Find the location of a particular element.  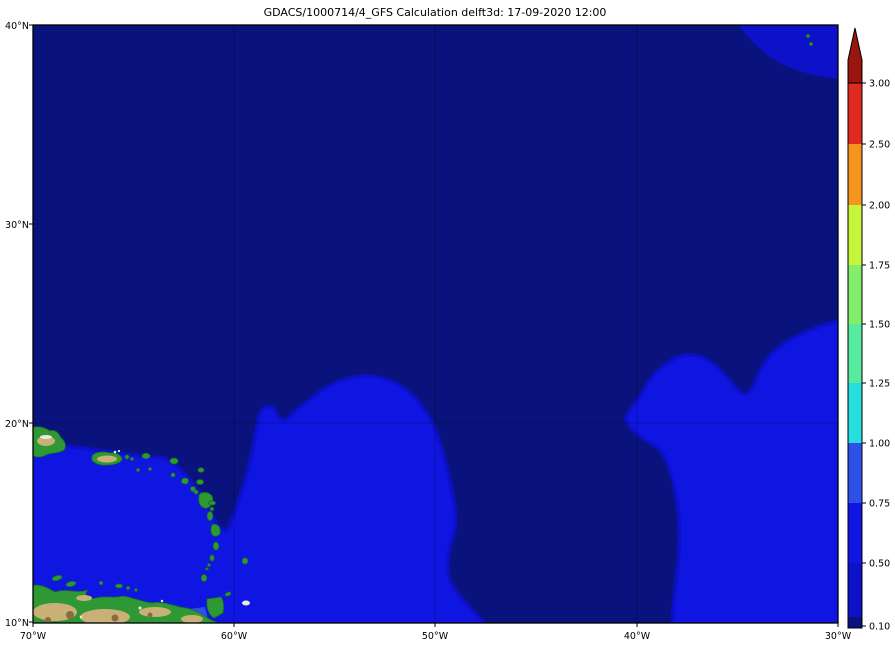

x-tick-label: 50°W is located at coordinates (435, 636).